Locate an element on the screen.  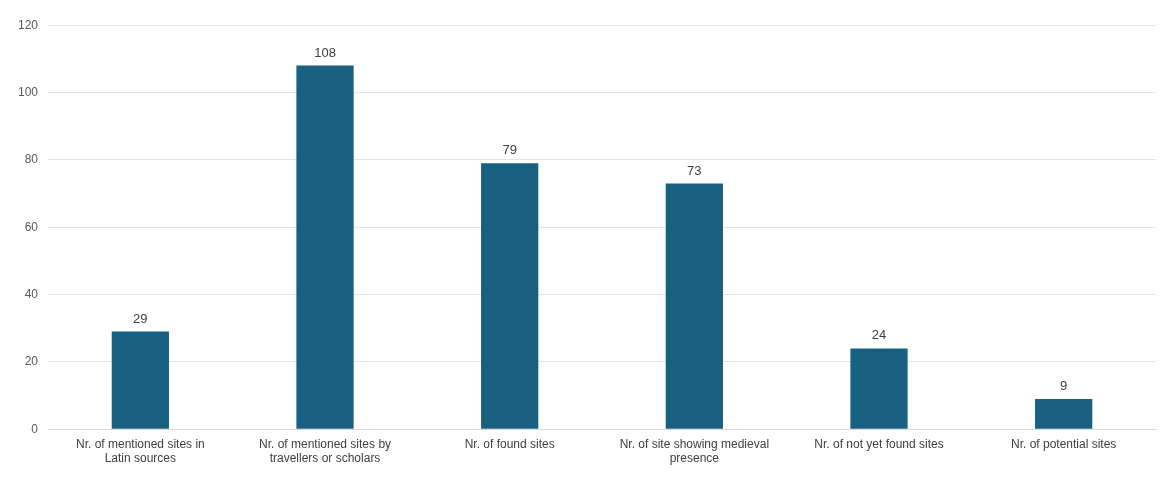
data-label: 73 is located at coordinates (694, 170).